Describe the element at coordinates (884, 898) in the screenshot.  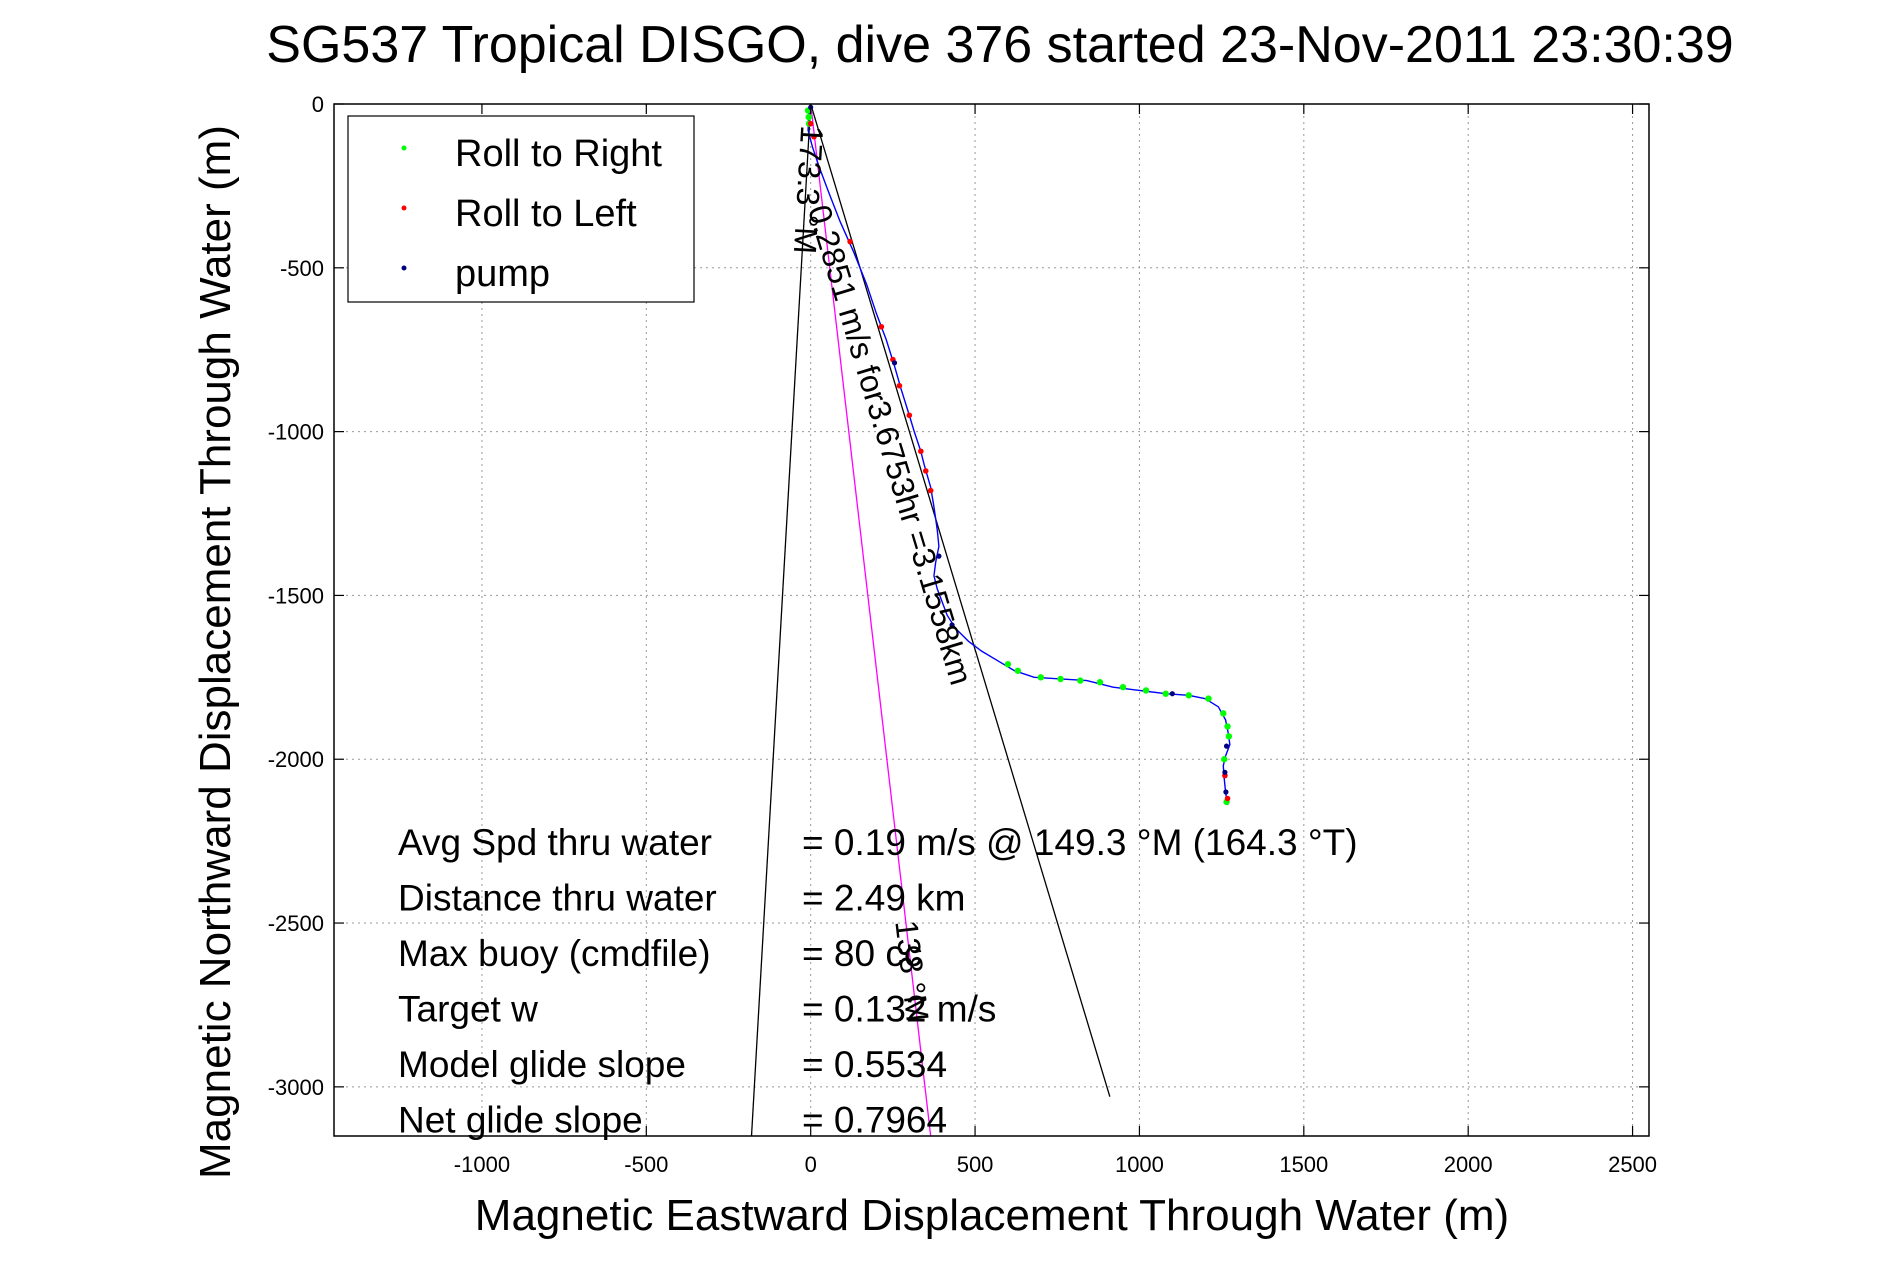
I see `stat-value: = 2.49 km` at that location.